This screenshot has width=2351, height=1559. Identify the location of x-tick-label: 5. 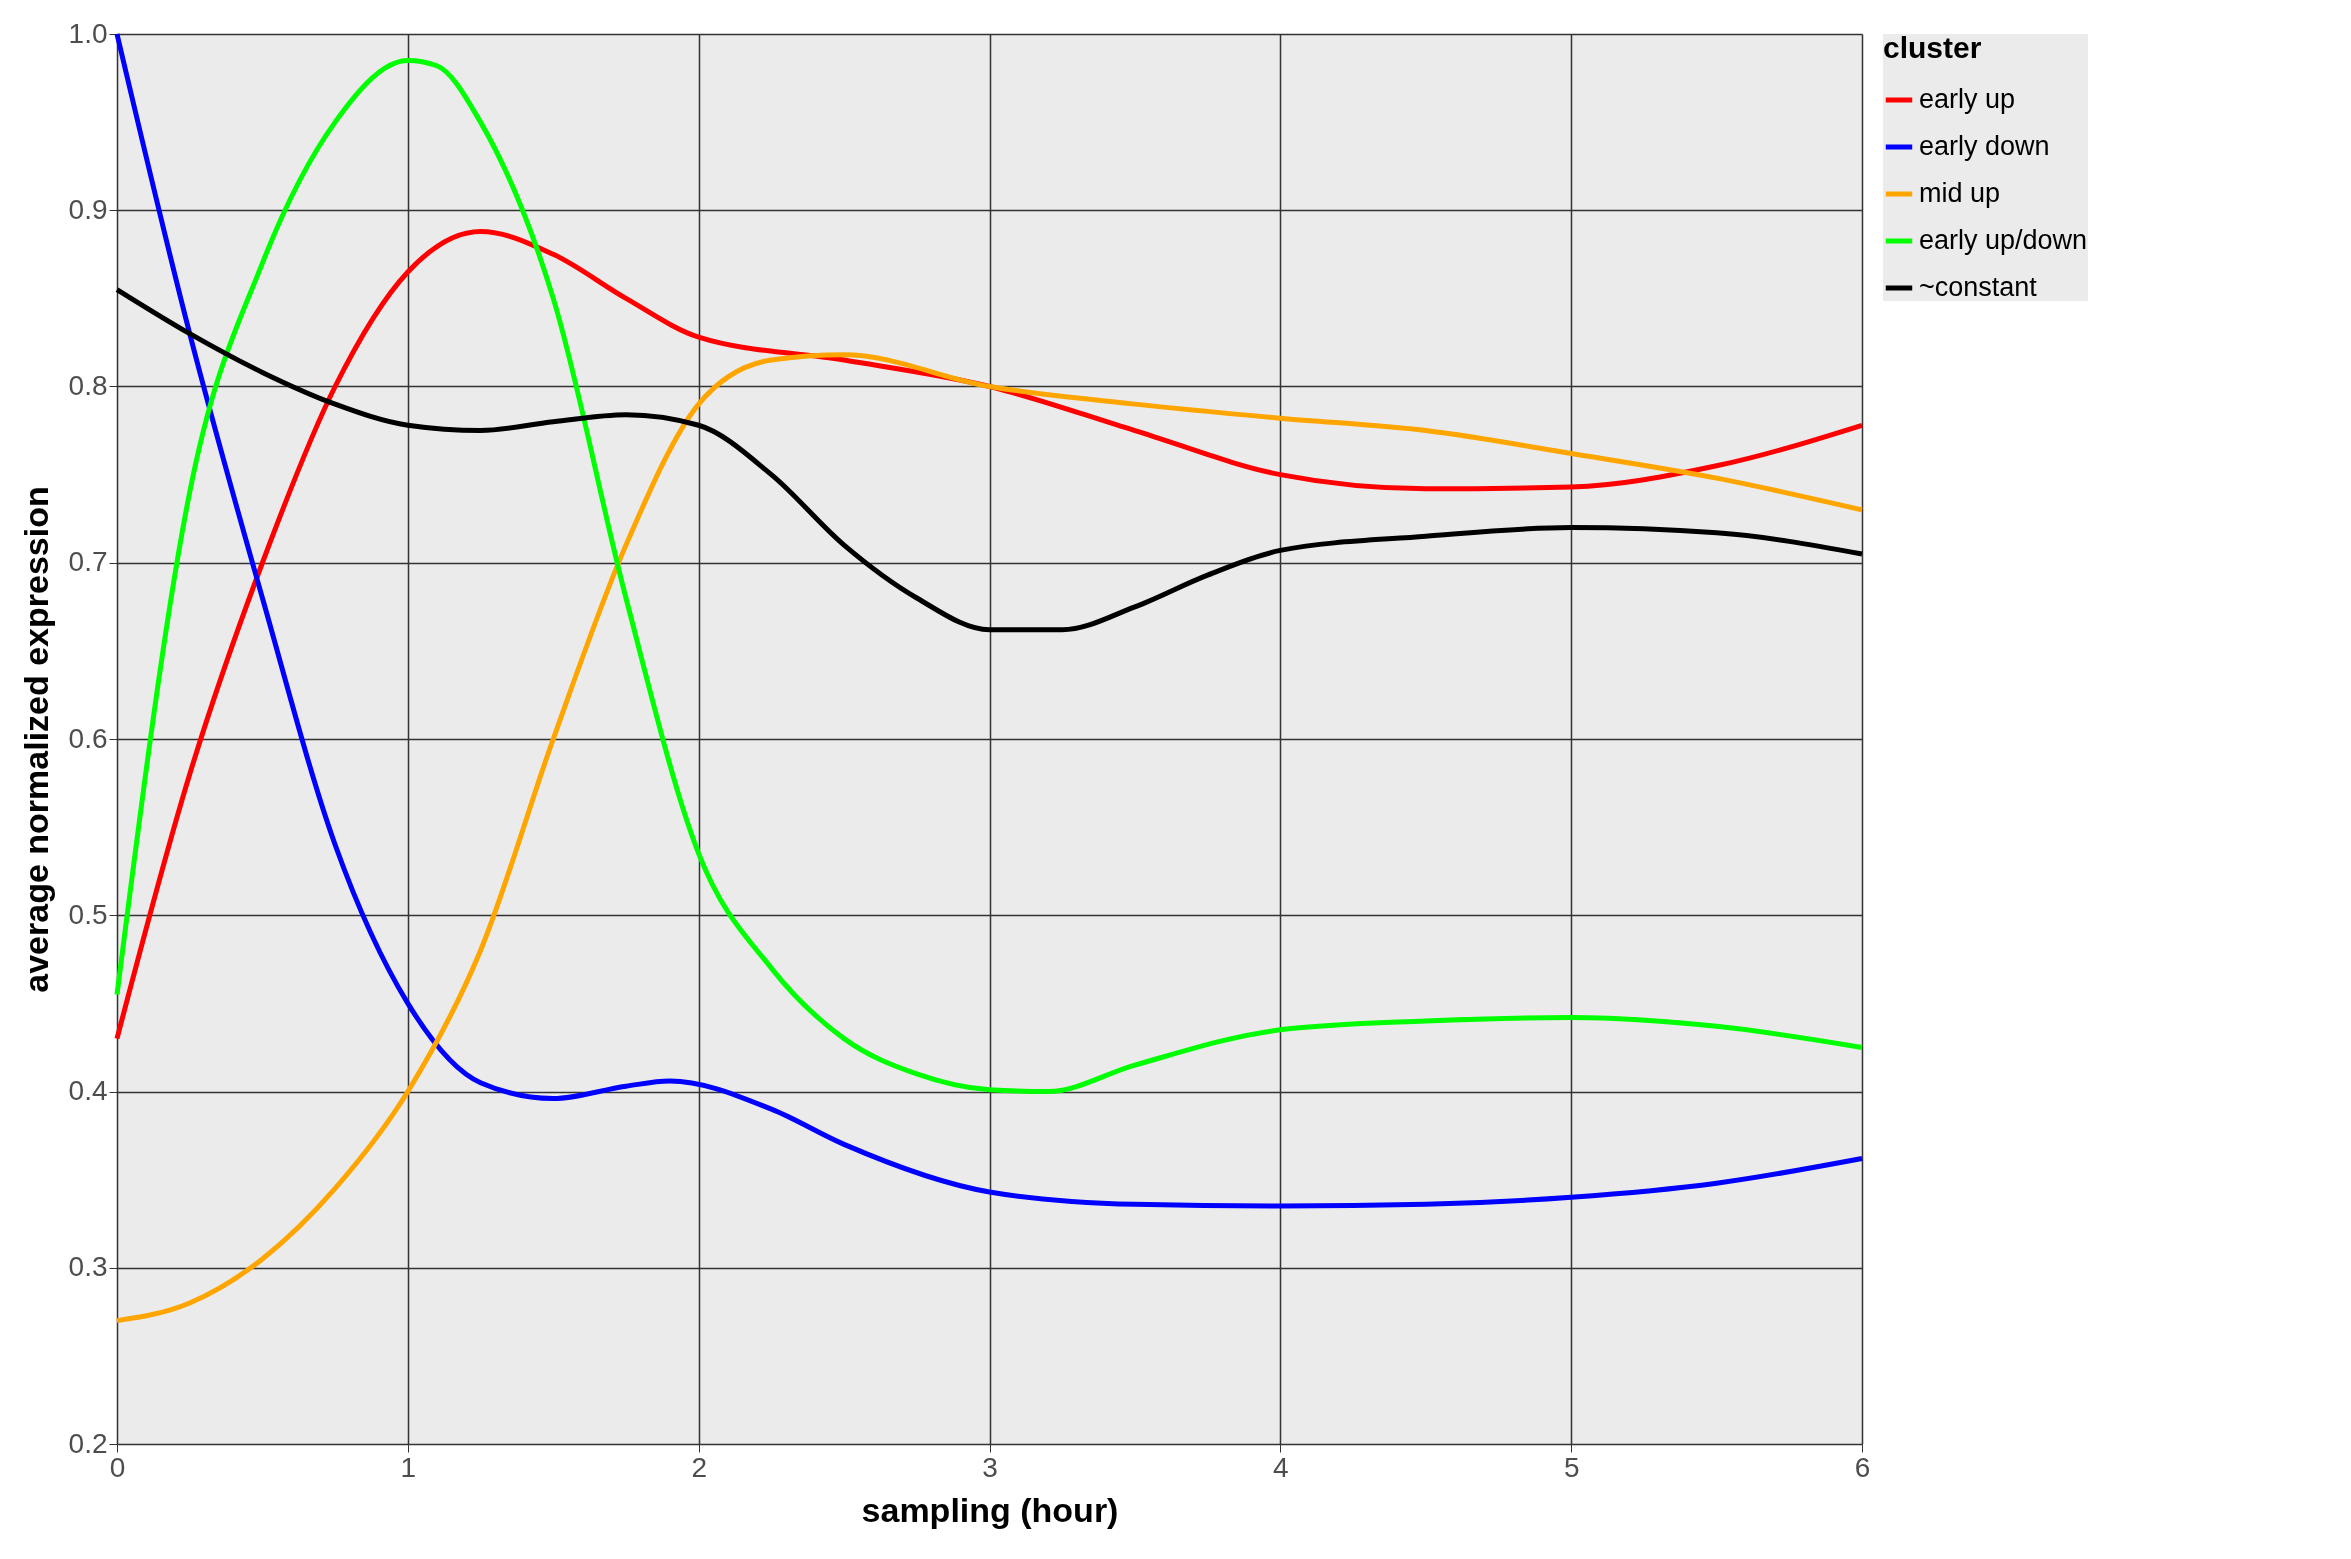
(1571, 1467).